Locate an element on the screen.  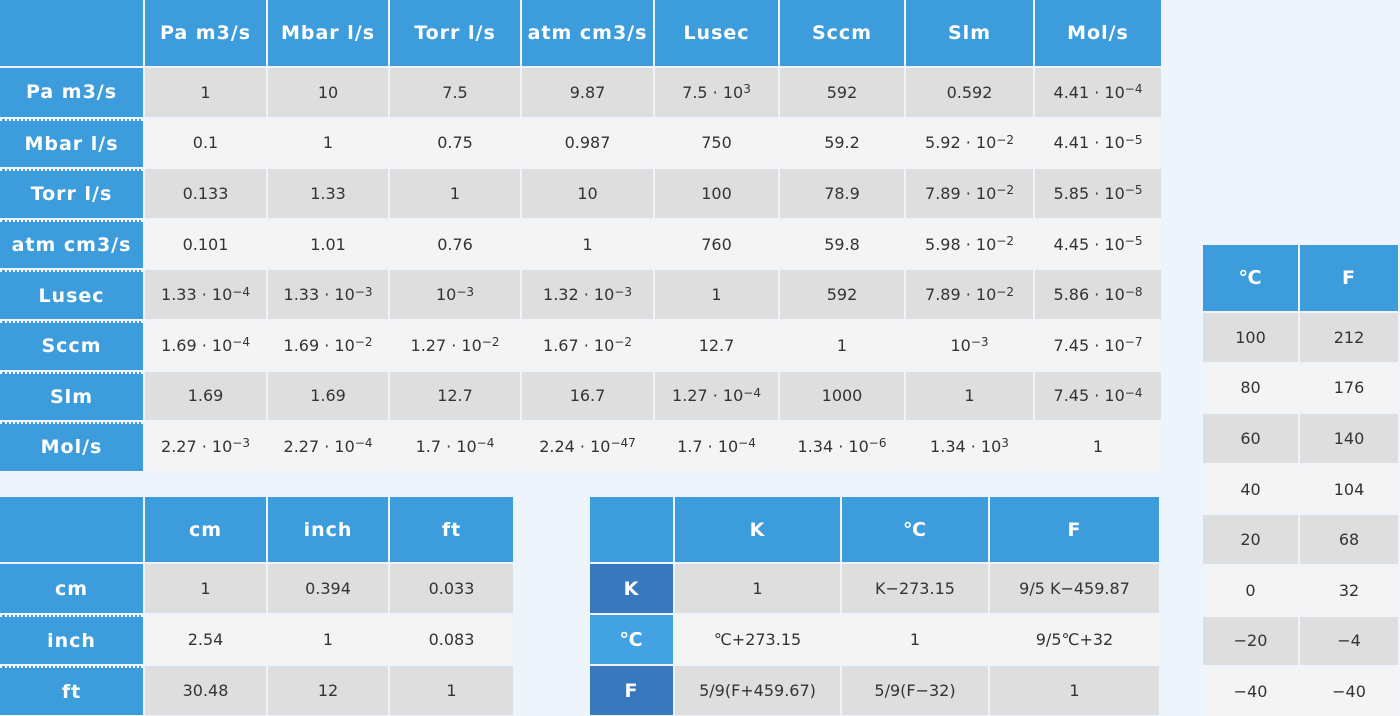
cell: 10 is located at coordinates (587, 193).